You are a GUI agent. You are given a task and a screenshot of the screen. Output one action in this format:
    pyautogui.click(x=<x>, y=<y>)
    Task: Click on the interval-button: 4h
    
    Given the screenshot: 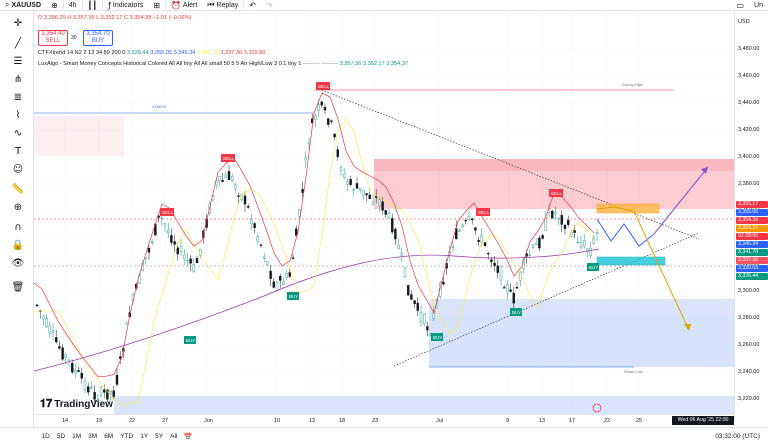 What is the action you would take?
    pyautogui.click(x=73, y=5)
    